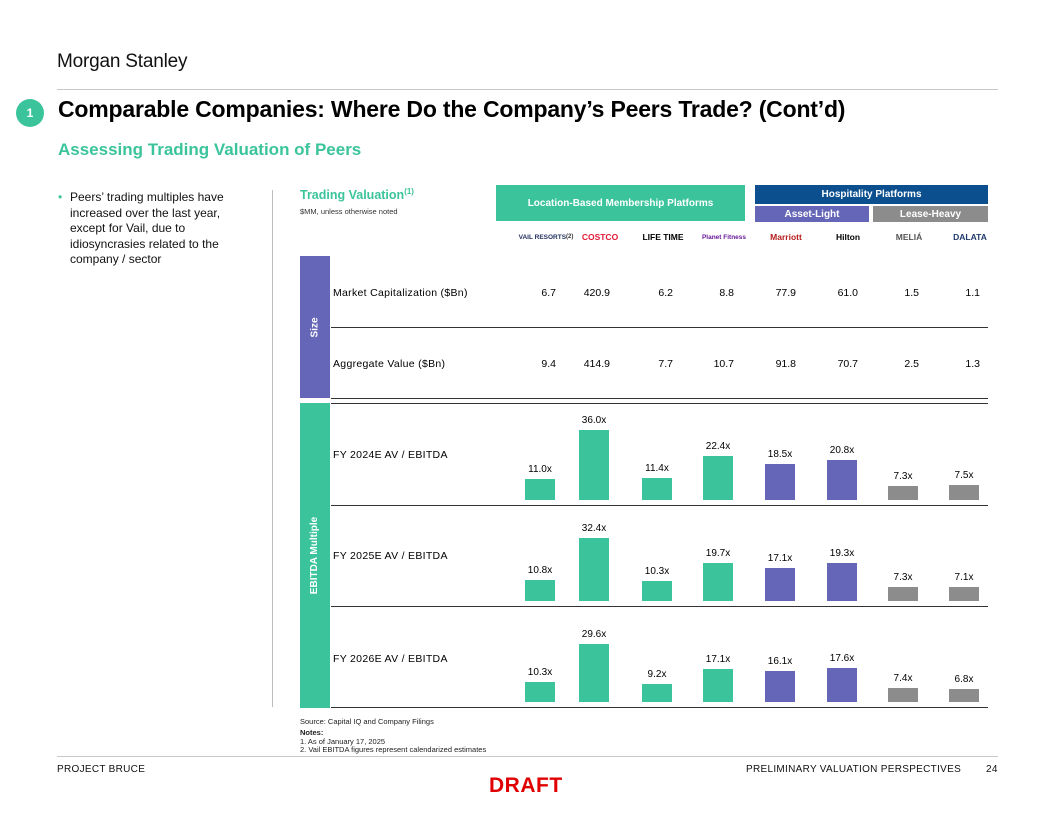 The height and width of the screenshot is (816, 1056). Describe the element at coordinates (542, 237) in the screenshot. I see `company-logo-text: VAIL RESORTS` at that location.